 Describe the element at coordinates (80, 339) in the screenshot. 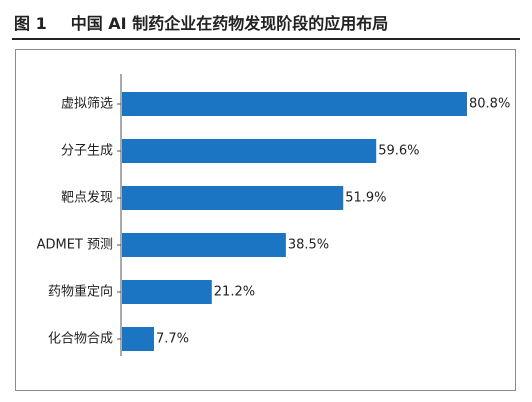

I see `category-label: 化合物合成` at that location.